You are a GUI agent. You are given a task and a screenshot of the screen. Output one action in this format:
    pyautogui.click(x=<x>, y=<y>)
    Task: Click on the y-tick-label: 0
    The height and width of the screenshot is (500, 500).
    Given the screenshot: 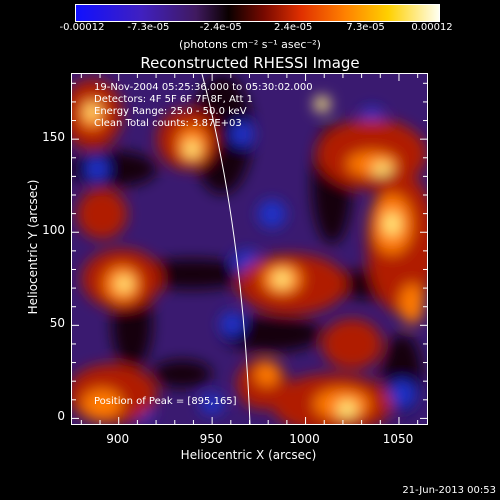 What is the action you would take?
    pyautogui.click(x=61, y=416)
    